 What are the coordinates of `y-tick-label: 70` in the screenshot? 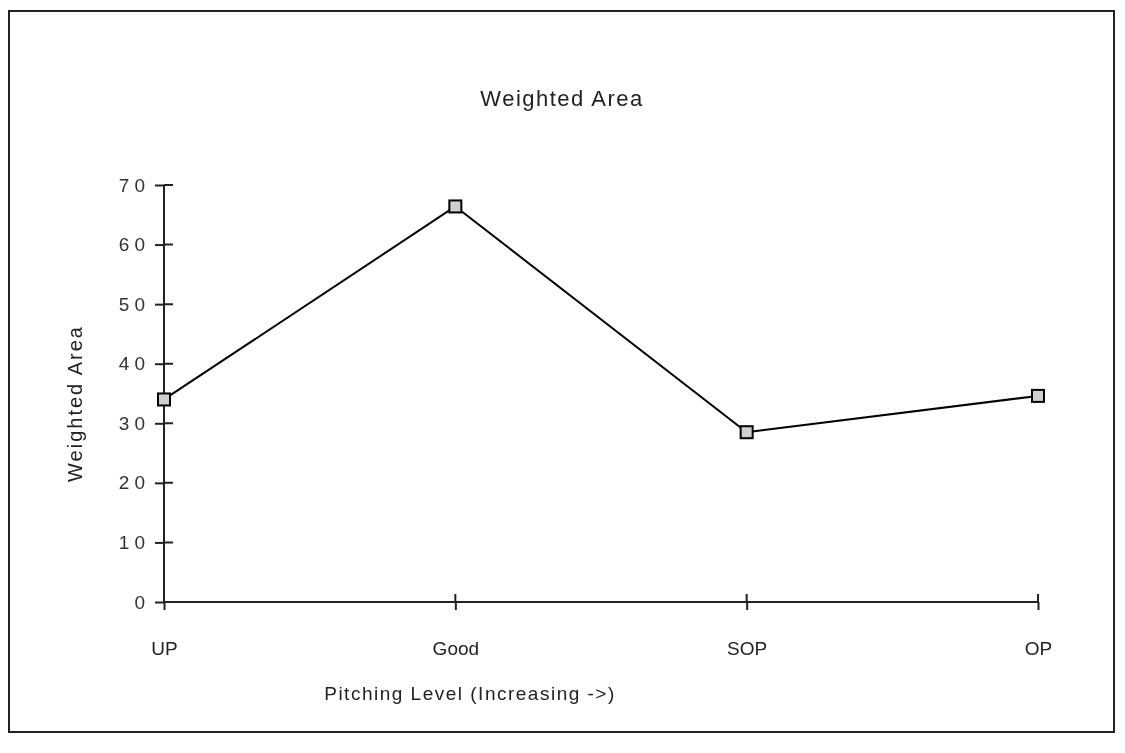 It's located at (134, 185).